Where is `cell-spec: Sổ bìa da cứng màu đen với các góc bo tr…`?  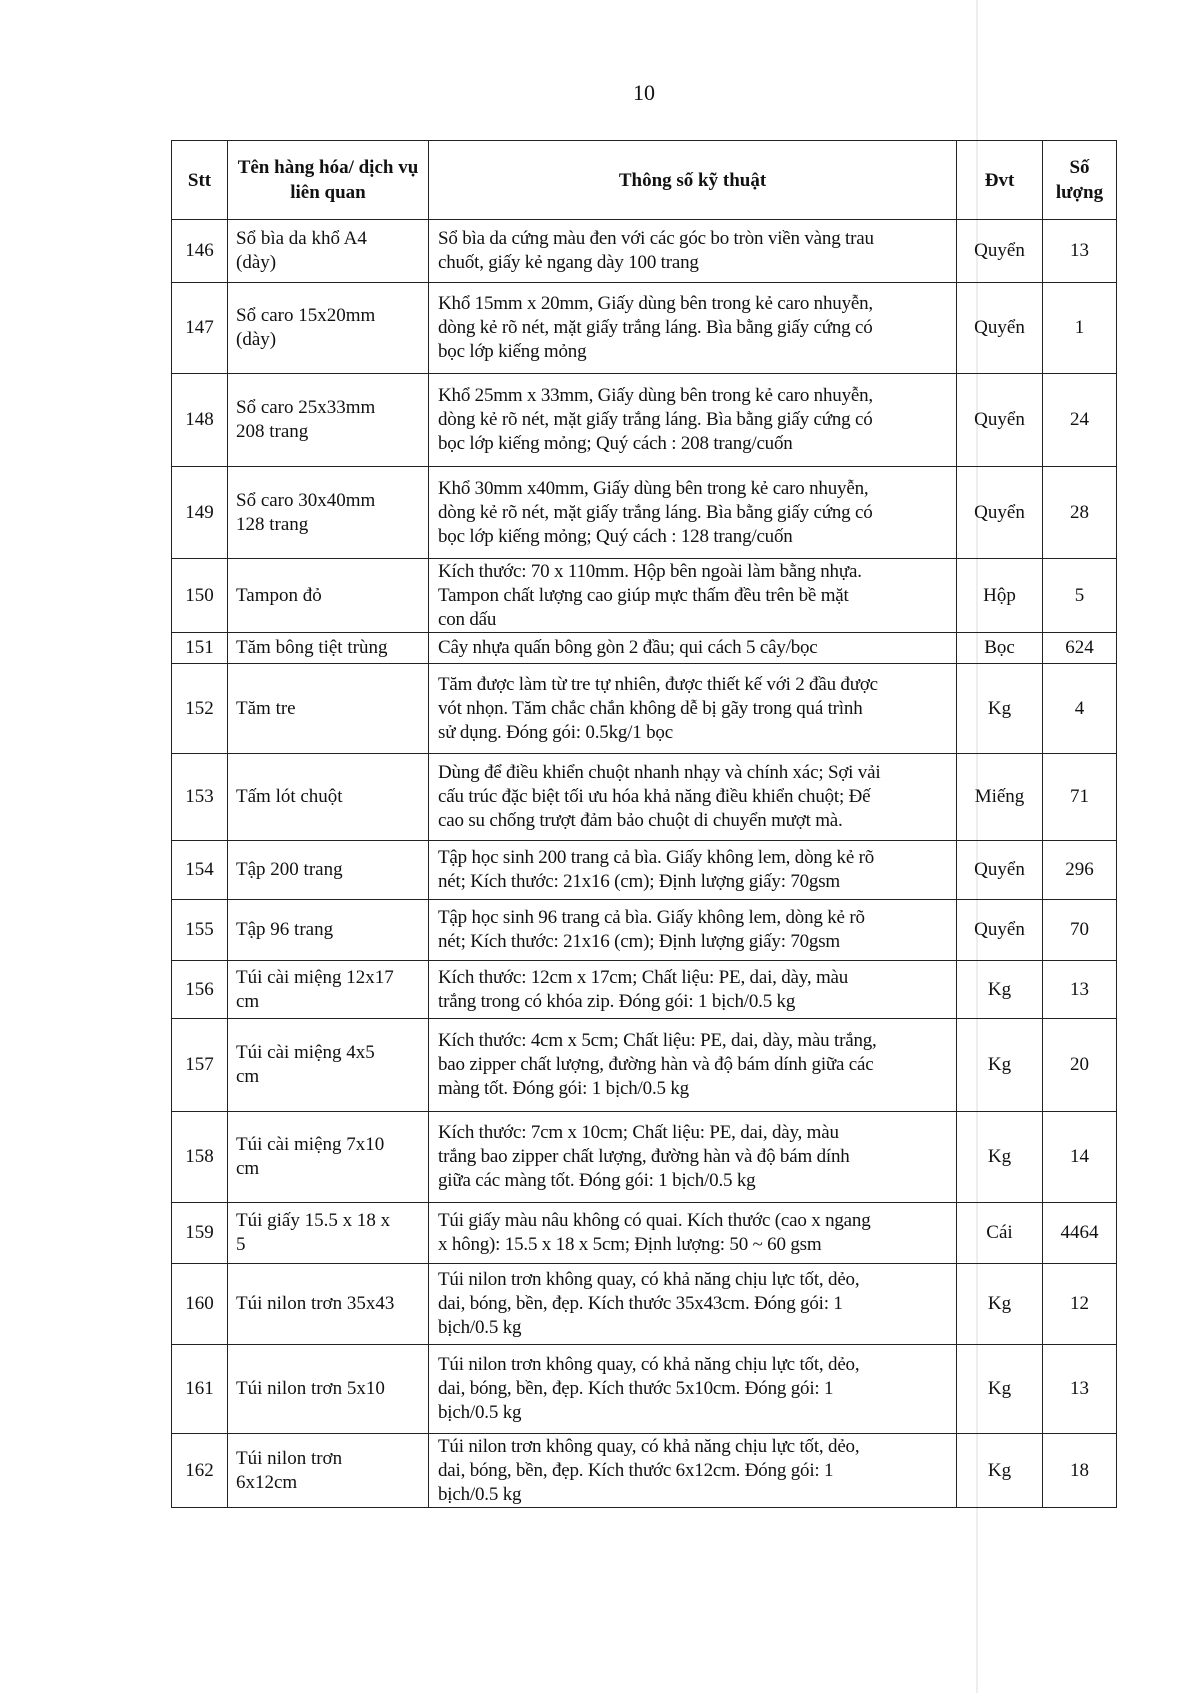 cell-spec: Sổ bìa da cứng màu đen với các góc bo tr… is located at coordinates (692, 251).